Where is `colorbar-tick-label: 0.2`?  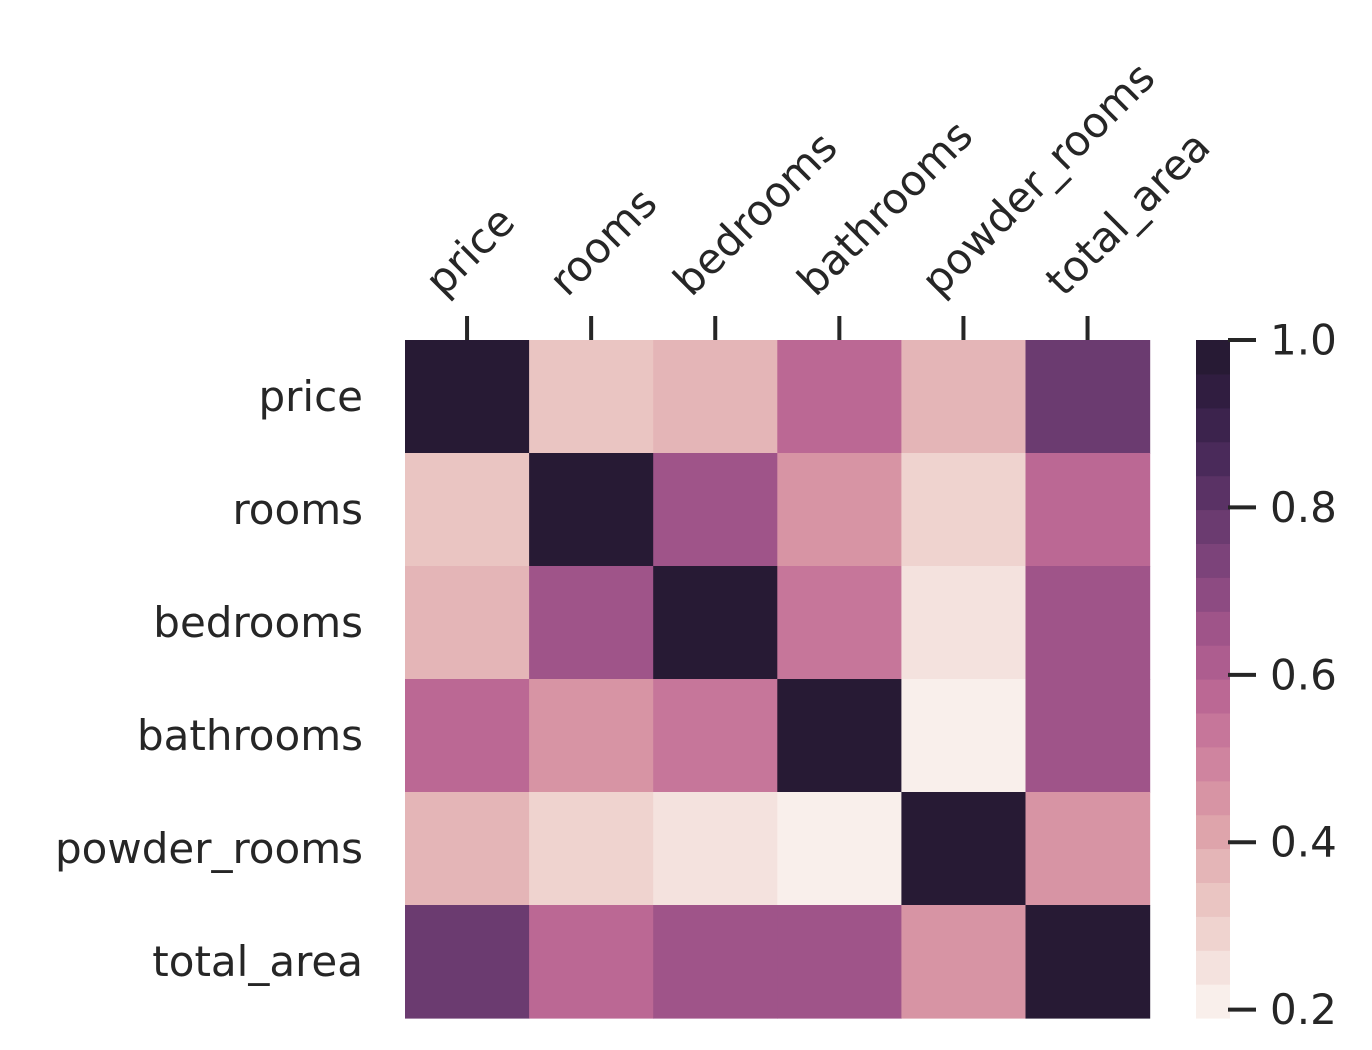 colorbar-tick-label: 0.2 is located at coordinates (1303, 1009).